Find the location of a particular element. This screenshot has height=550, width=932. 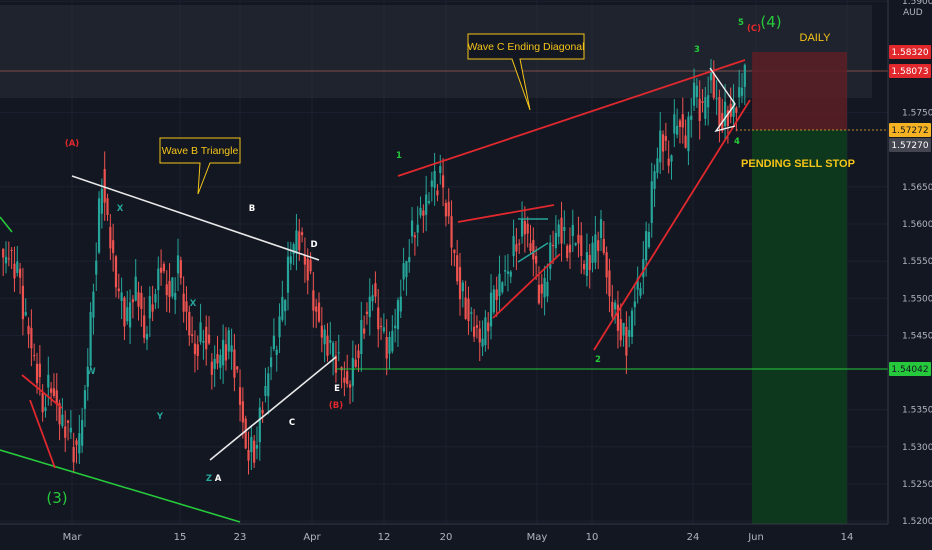

x-axis-ticks: Mar 15 23 Apr 12 20 May 10 24 Jun 14 is located at coordinates (458, 537).